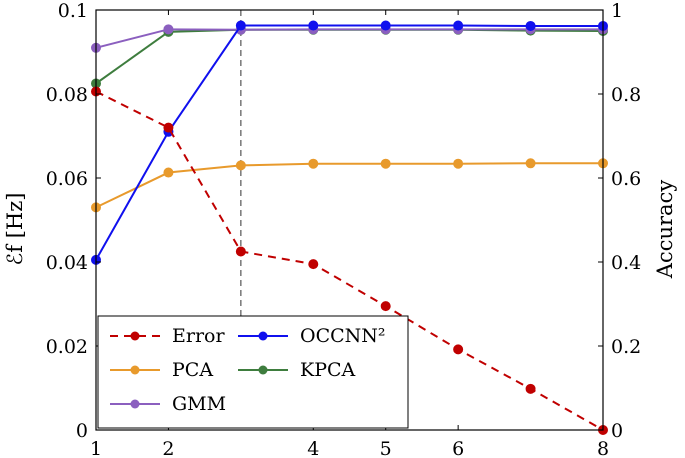 This screenshot has height=458, width=685. I want to click on legend-label: OCCNN², so click(343, 336).